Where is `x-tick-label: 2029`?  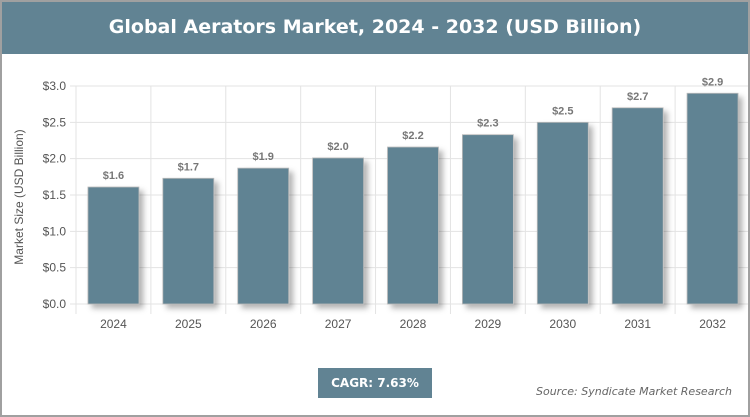
x-tick-label: 2029 is located at coordinates (488, 324).